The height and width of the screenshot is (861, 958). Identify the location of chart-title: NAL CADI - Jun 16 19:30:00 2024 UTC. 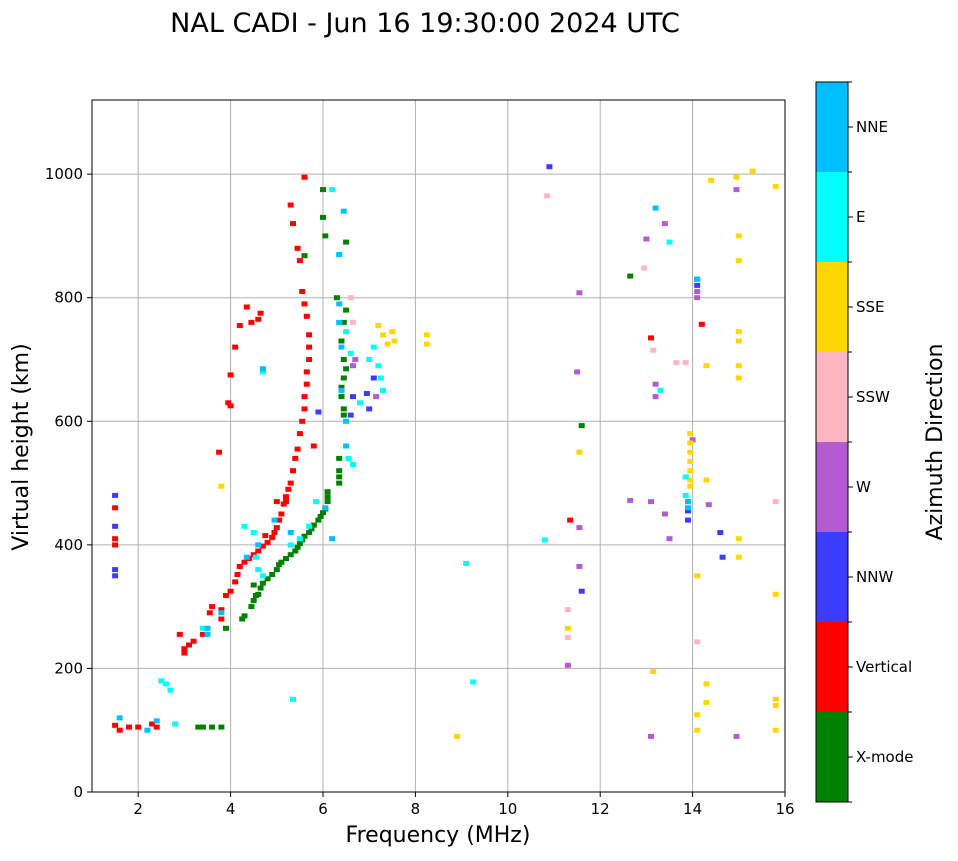
(425, 23).